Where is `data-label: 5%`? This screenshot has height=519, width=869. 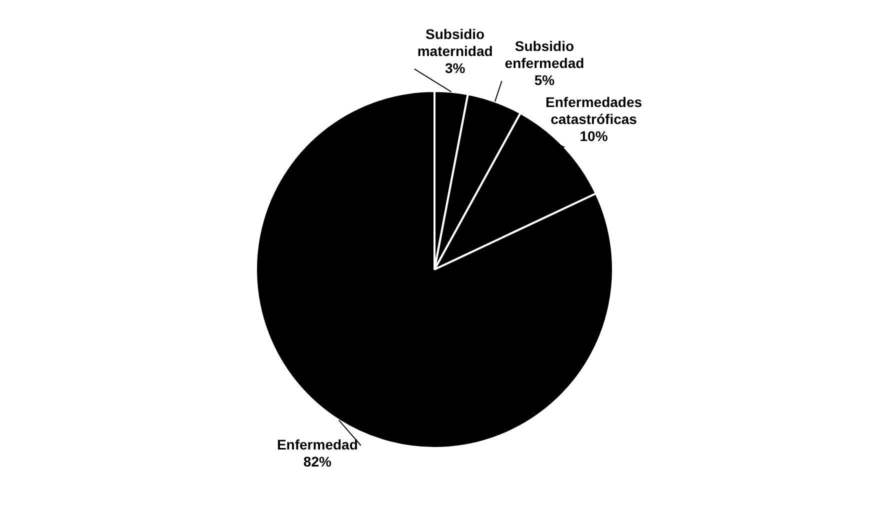
data-label: 5% is located at coordinates (545, 80).